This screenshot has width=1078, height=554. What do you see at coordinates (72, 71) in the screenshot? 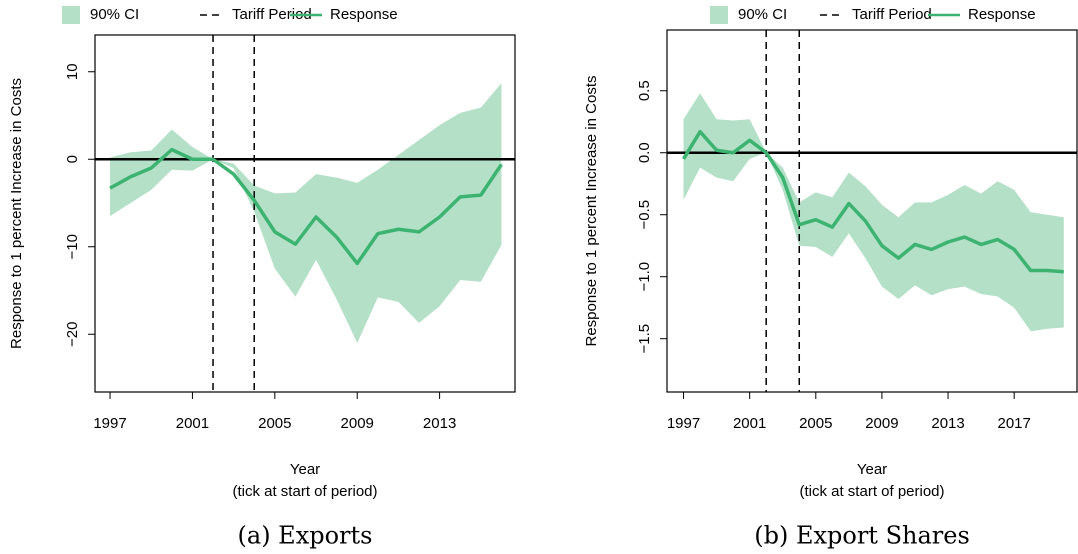
I see `y-tick-label: 10` at bounding box center [72, 71].